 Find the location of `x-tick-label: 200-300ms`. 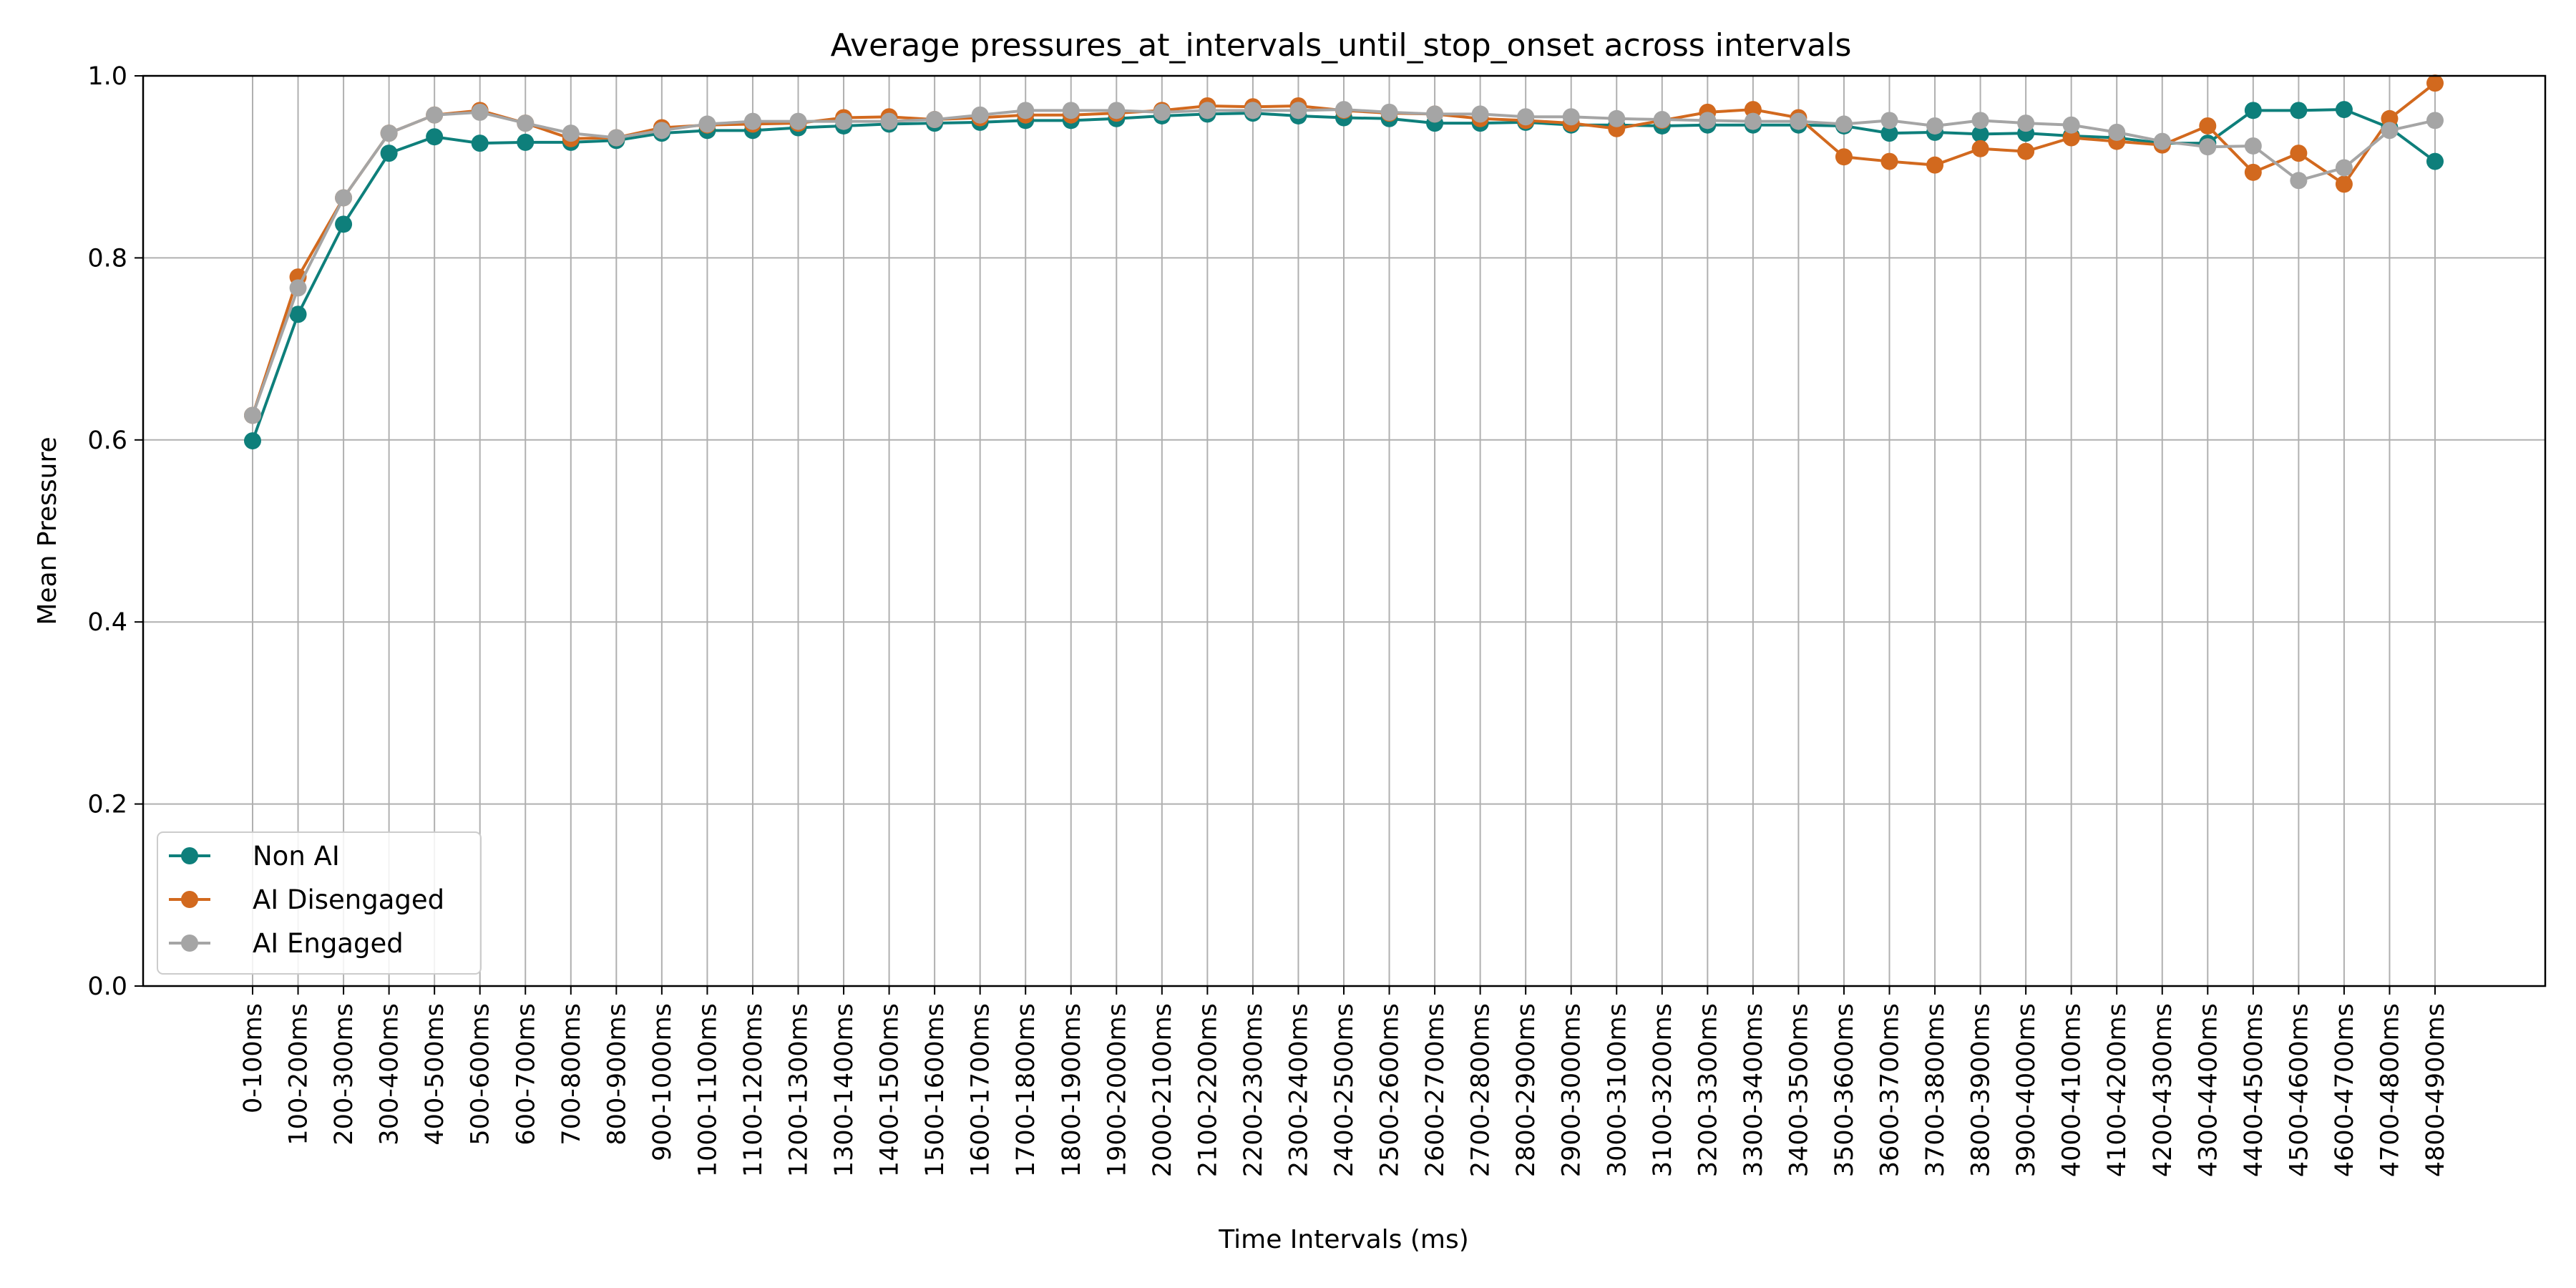

x-tick-label: 200-300ms is located at coordinates (344, 1074).